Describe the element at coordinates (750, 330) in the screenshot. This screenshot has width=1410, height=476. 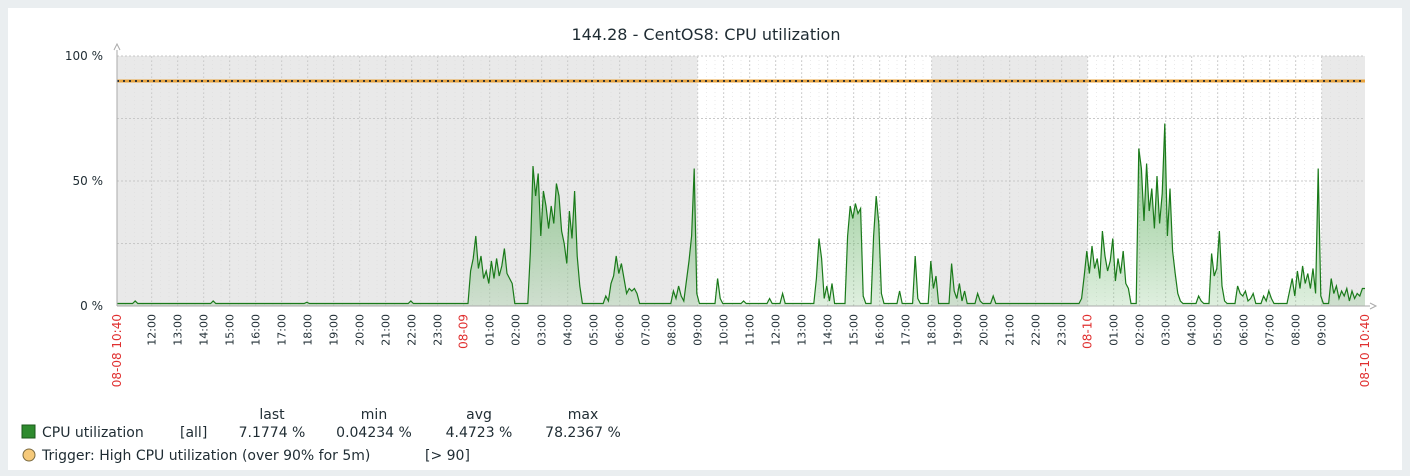
I see `x-tick-label: 11:00` at that location.